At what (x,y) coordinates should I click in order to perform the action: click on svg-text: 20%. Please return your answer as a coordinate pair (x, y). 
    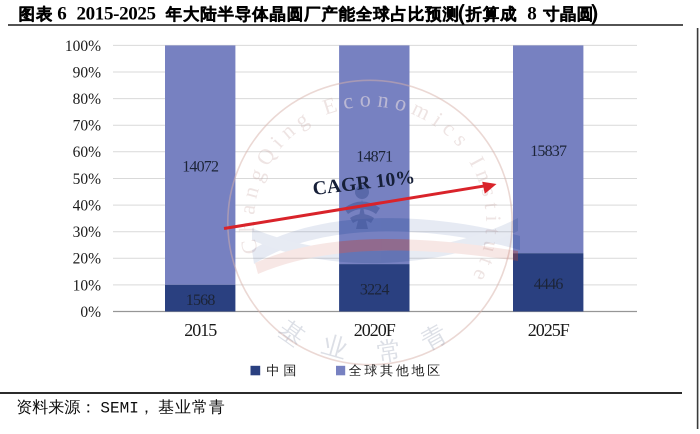
    Looking at the image, I should click on (87, 259).